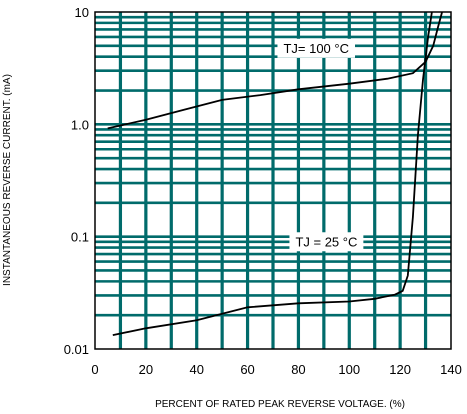  I want to click on y-tick-label: 1.0, so click(80, 124).